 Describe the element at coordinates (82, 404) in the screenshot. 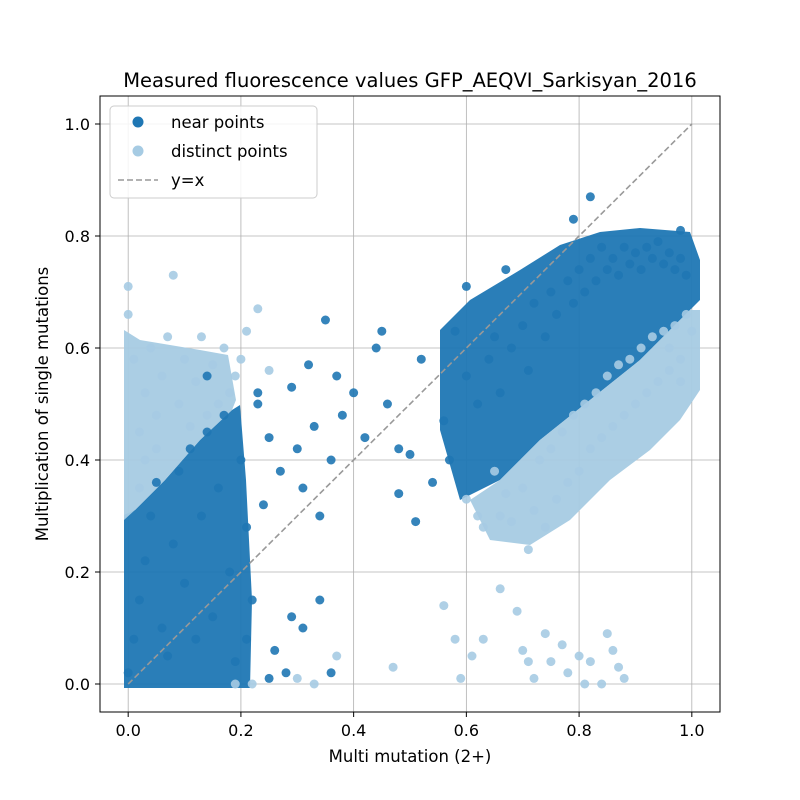

I see `y-axis-ticks: 0.0 0.2 0.4 0.6 0.8 1.0` at that location.